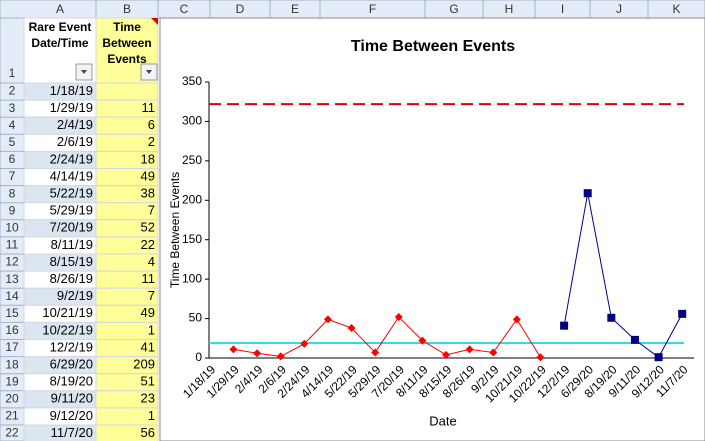 This screenshot has width=705, height=441. I want to click on y-tick-label: 200, so click(192, 199).